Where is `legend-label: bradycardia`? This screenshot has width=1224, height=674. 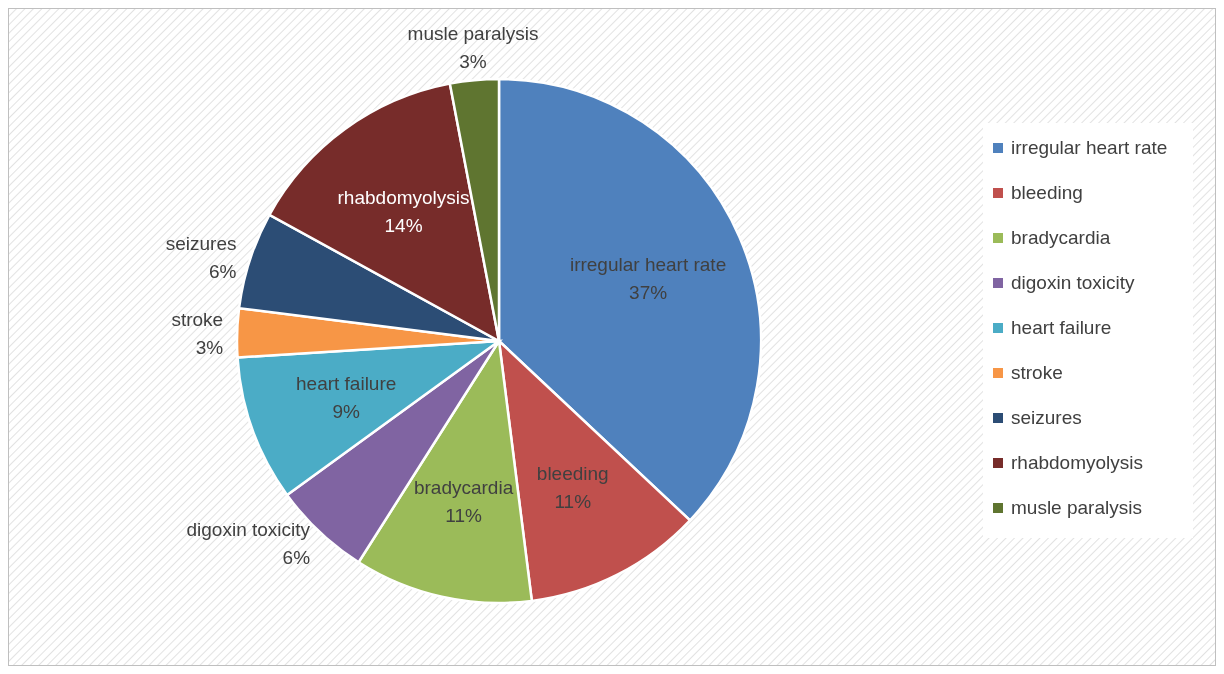
legend-label: bradycardia is located at coordinates (1061, 237).